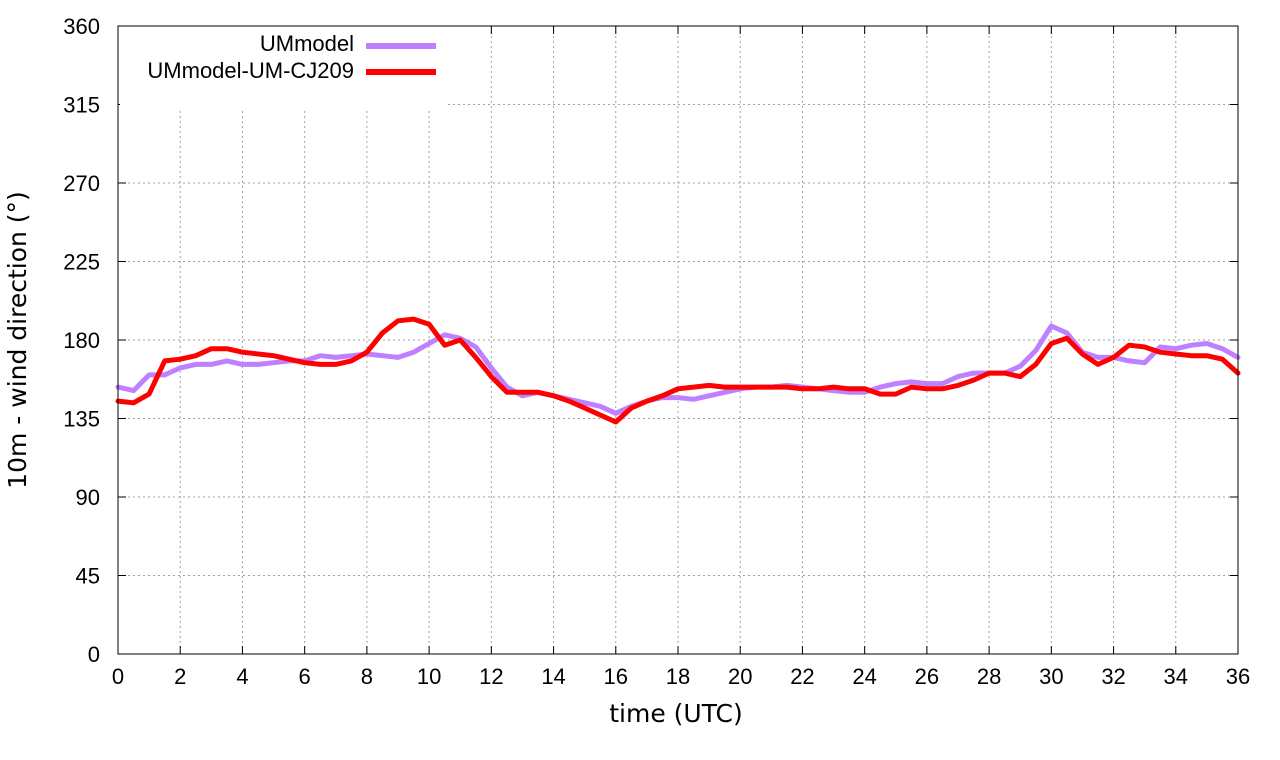  I want to click on x-tick-label: 36, so click(1238, 676).